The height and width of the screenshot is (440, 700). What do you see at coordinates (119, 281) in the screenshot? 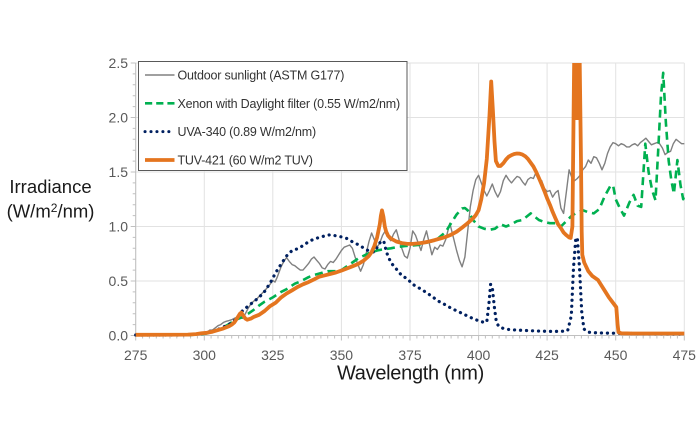
I see `svg-text: 0.5` at bounding box center [119, 281].